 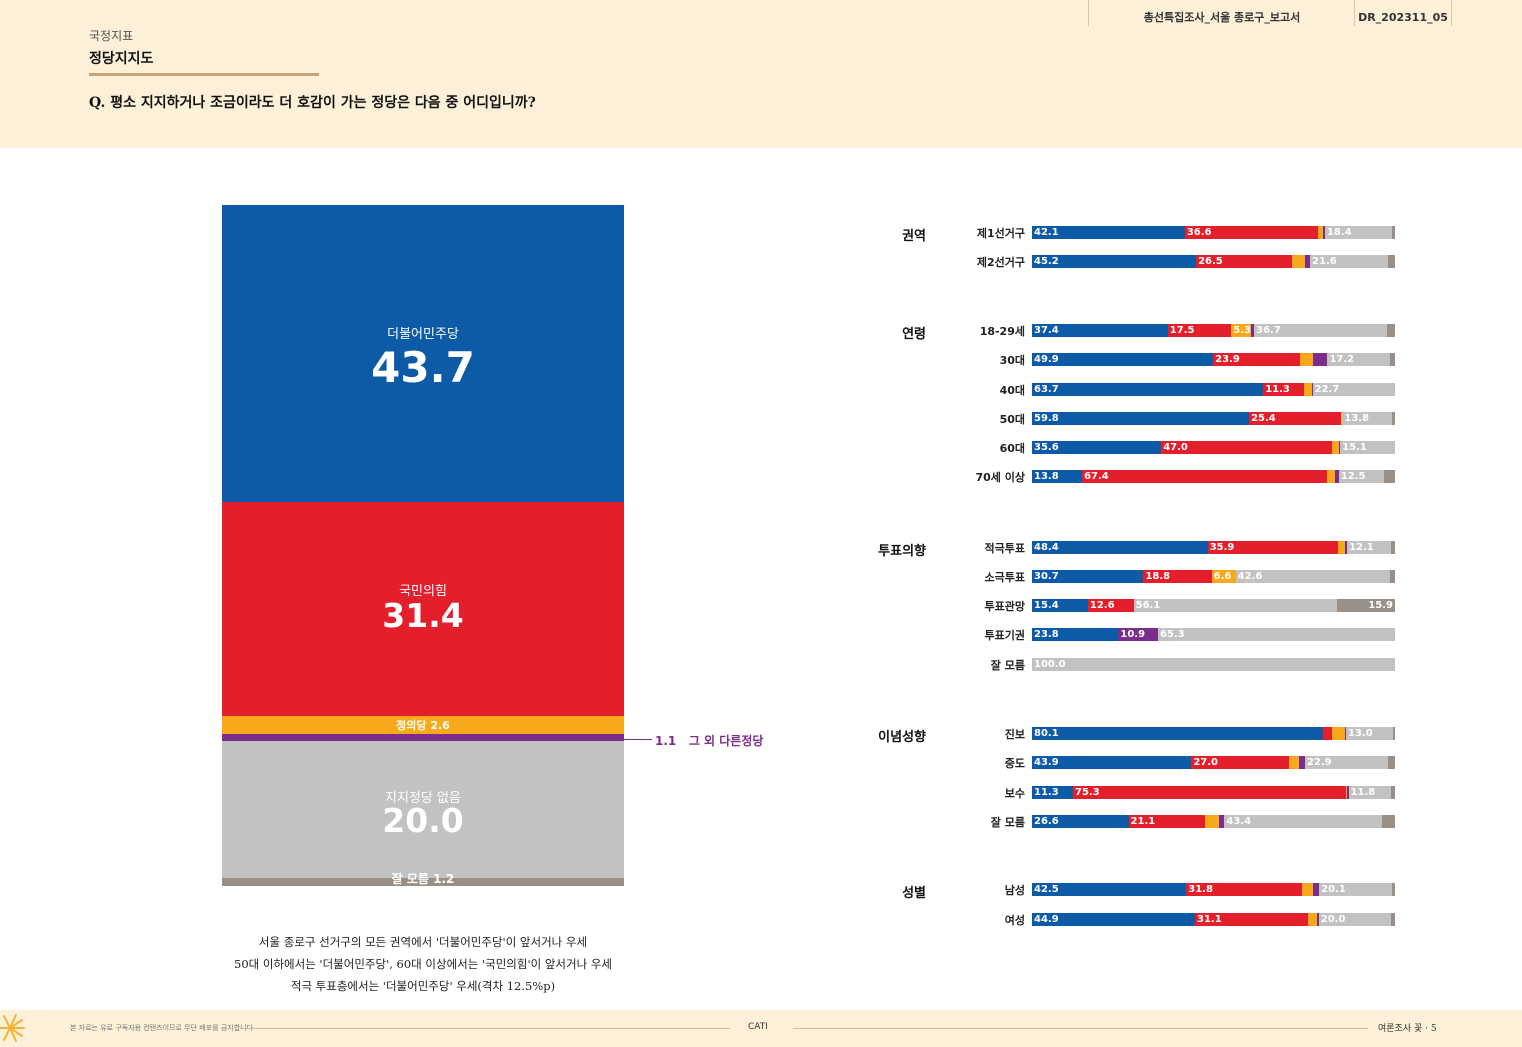 I want to click on breakdown-bar: 23.8 10.9 65.3, so click(x=1213, y=634).